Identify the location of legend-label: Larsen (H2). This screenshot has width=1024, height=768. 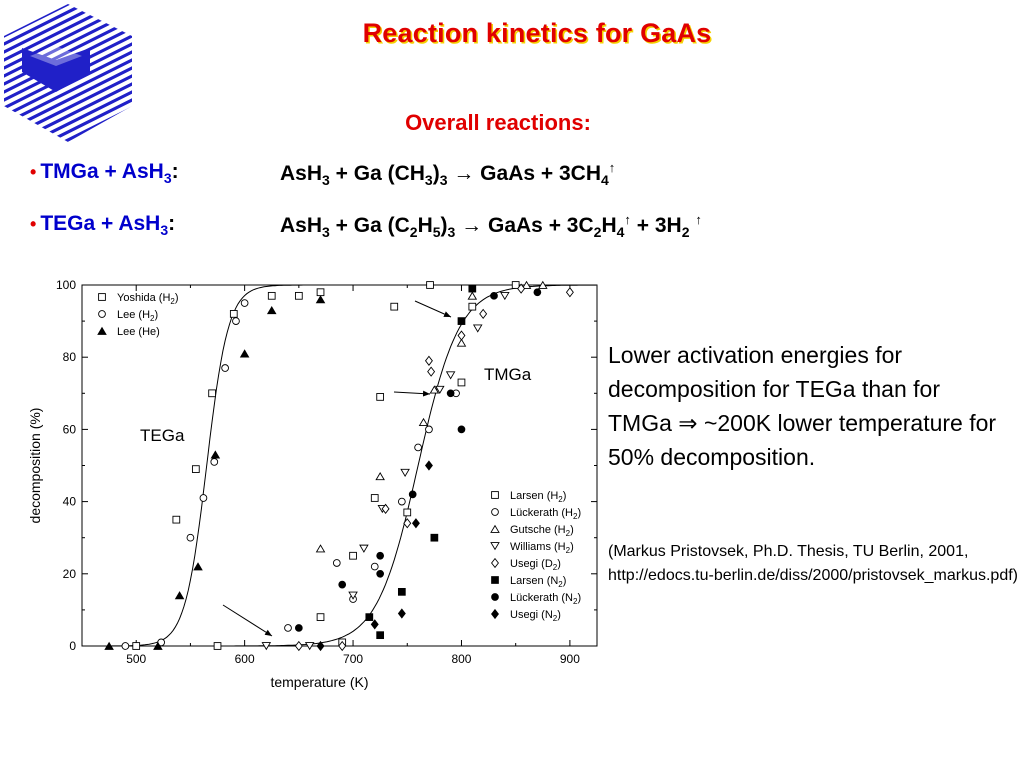
(538, 497).